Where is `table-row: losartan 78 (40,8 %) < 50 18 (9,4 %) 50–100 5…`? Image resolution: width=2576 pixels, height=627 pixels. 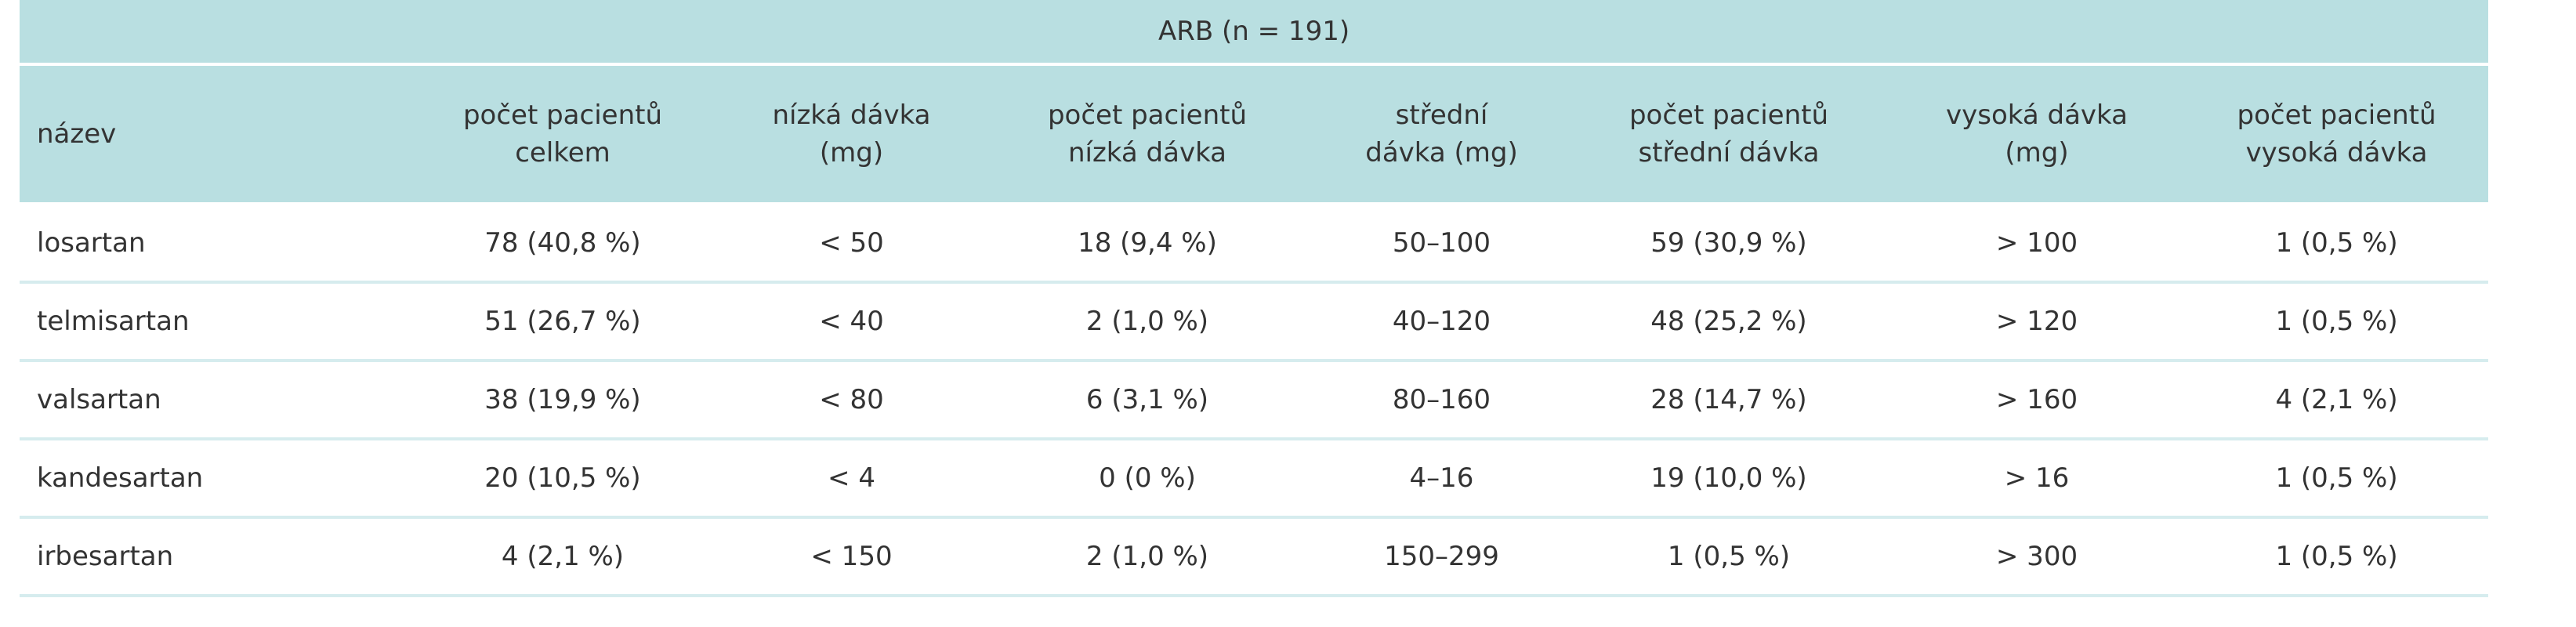 table-row: losartan 78 (40,8 %) < 50 18 (9,4 %) 50–100 5… is located at coordinates (1254, 244).